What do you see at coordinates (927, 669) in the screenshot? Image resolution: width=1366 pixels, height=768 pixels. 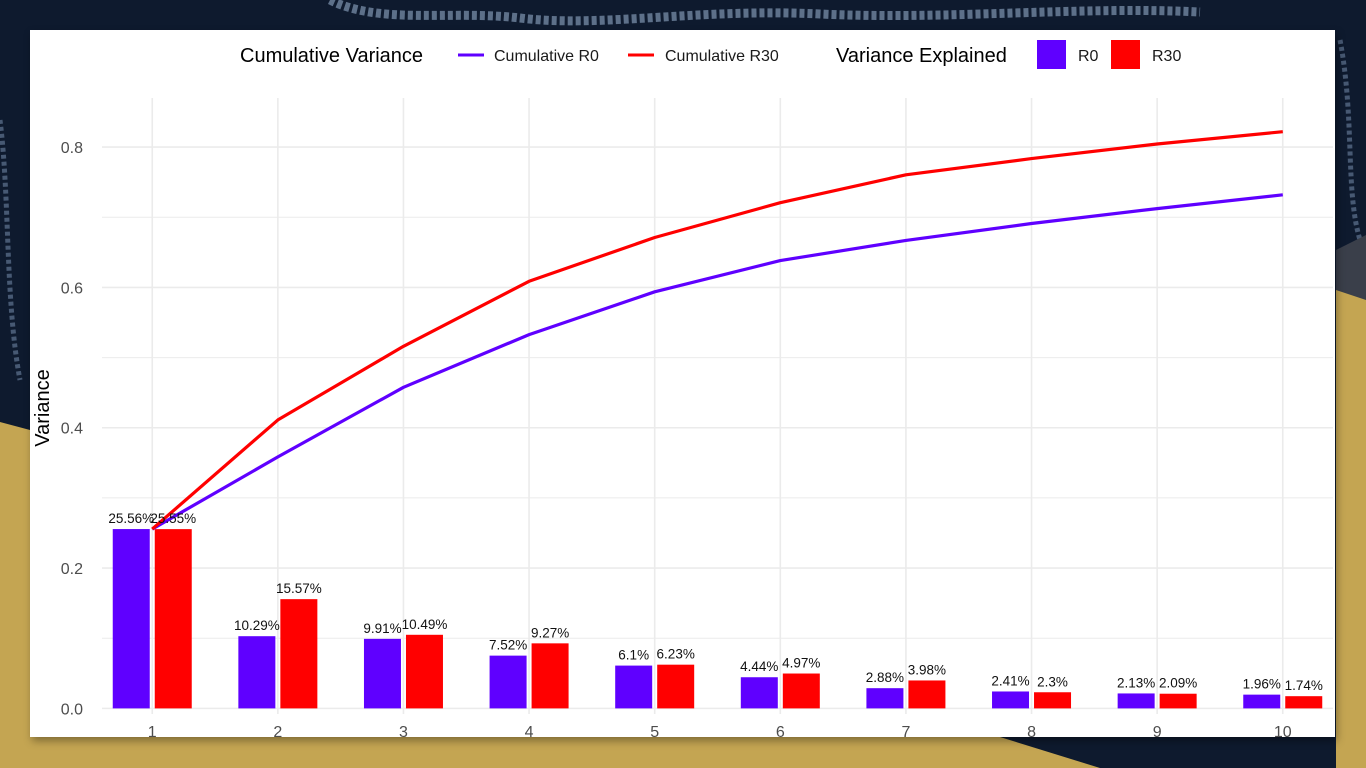 I see `bar-label-r30-7: 3.98%` at bounding box center [927, 669].